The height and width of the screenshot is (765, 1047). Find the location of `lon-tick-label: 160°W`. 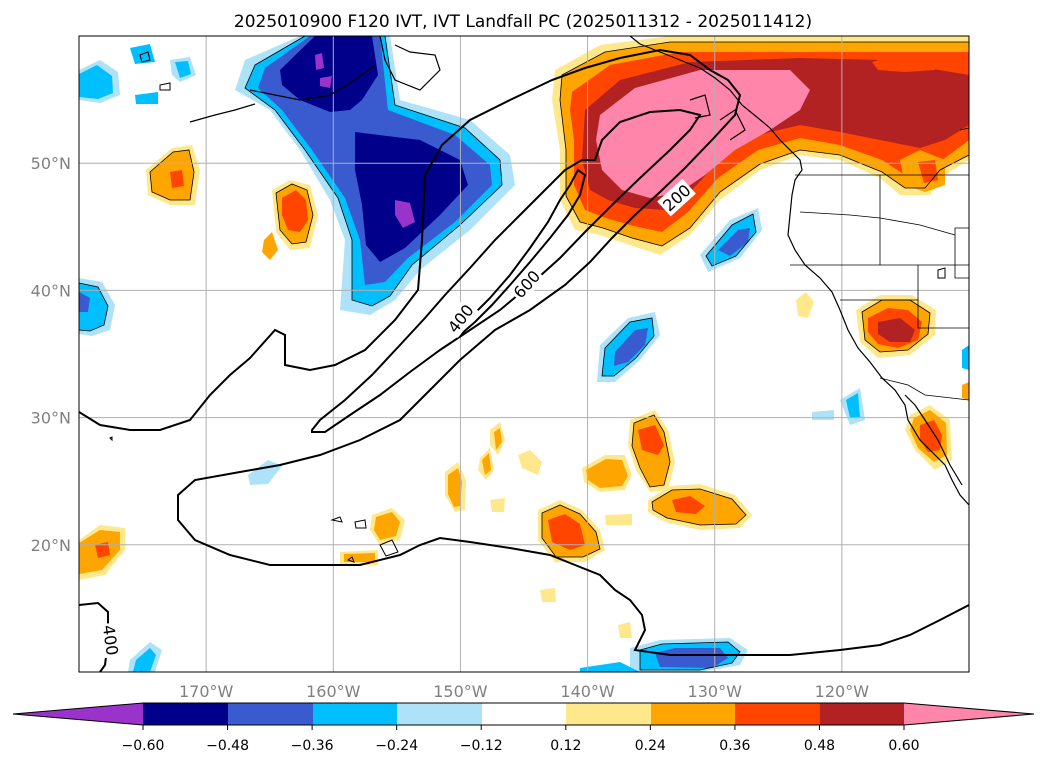

lon-tick-label: 160°W is located at coordinates (333, 691).